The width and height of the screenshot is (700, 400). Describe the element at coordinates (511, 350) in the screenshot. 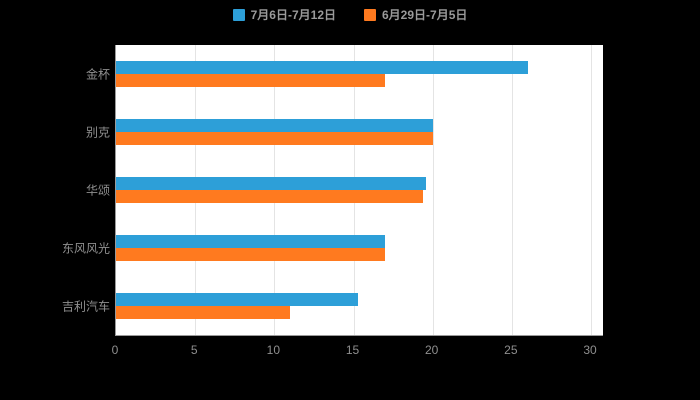

I see `x-tick-label-25: 25` at that location.